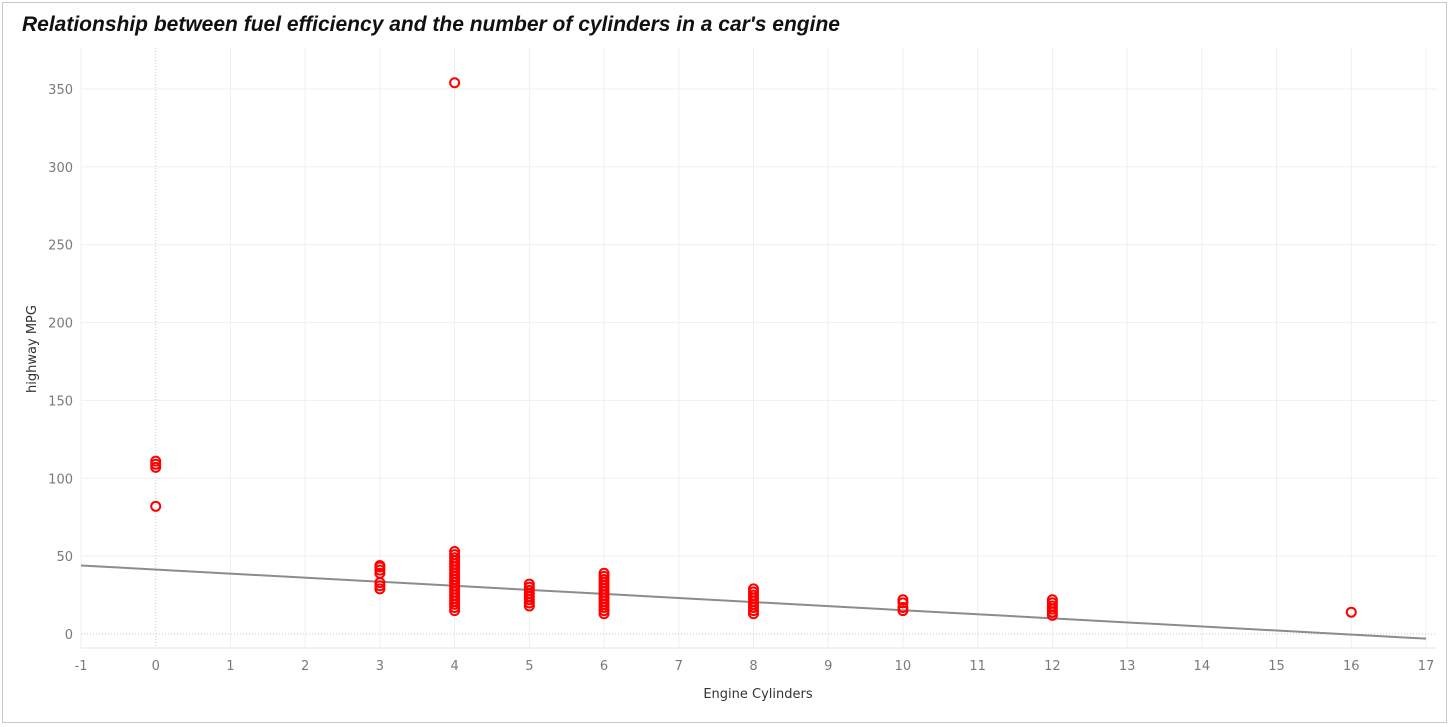 This screenshot has height=727, width=1451. I want to click on x-tick-label: 14, so click(1202, 666).